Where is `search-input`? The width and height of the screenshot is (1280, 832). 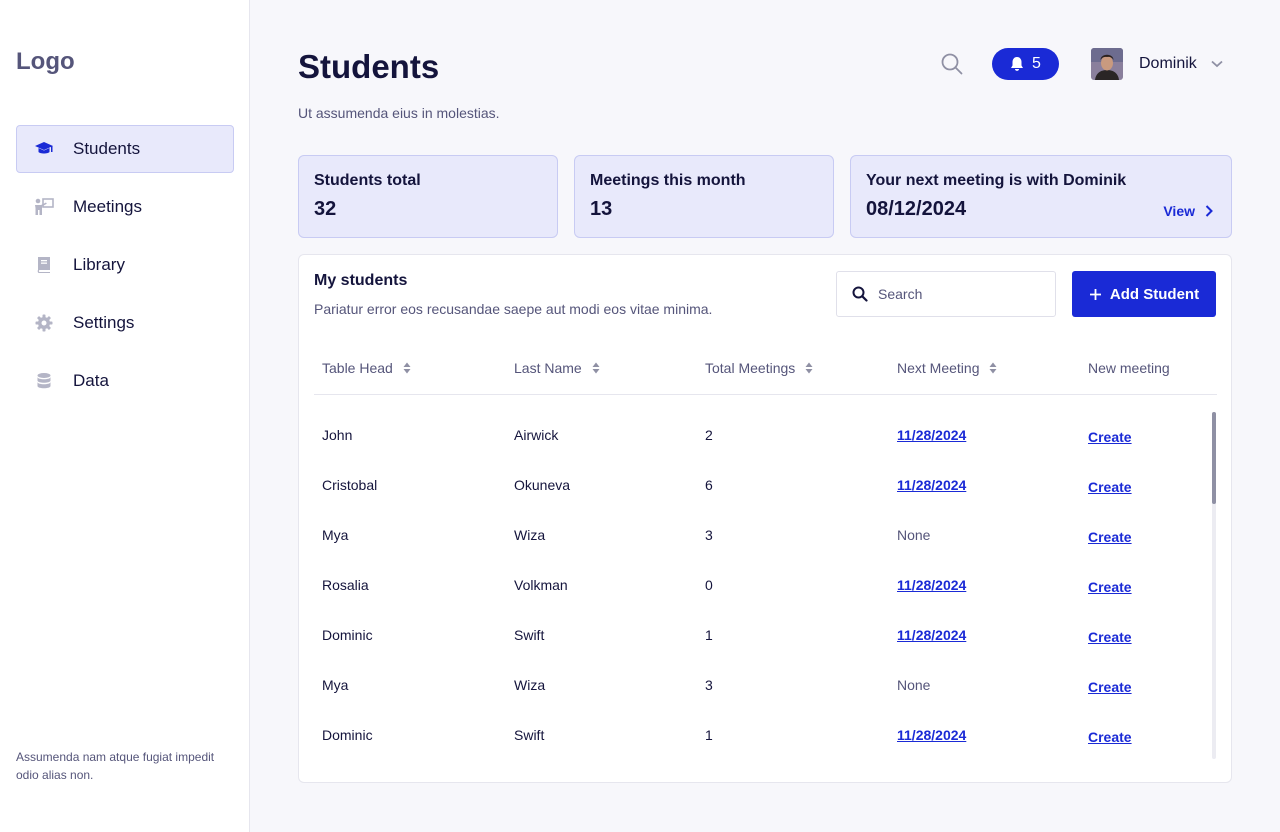
search-input is located at coordinates (963, 294).